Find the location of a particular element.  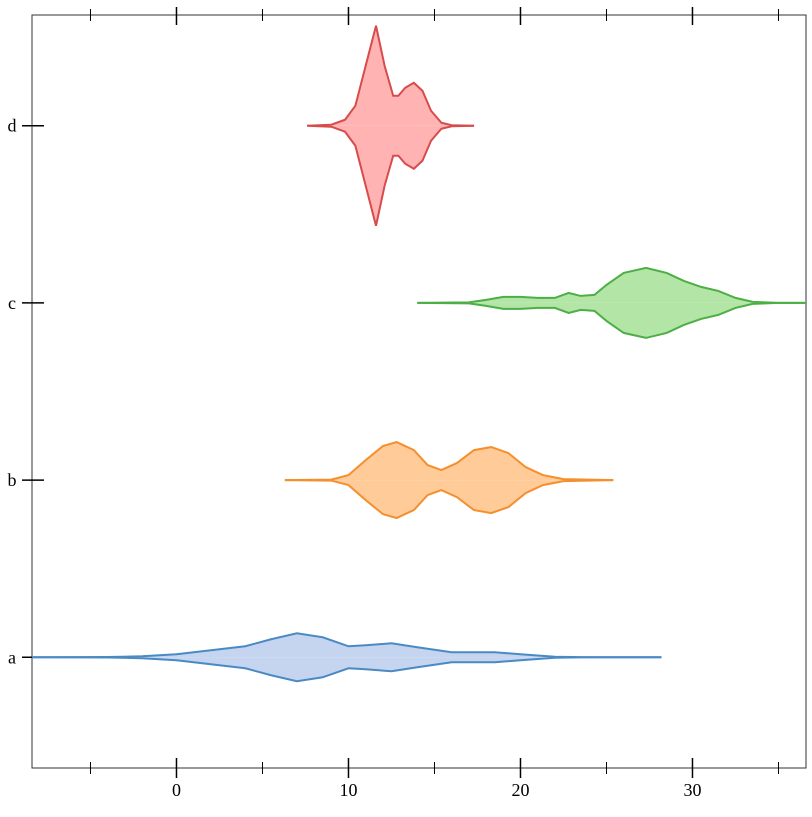

x-tick-label: 30 is located at coordinates (692, 790).